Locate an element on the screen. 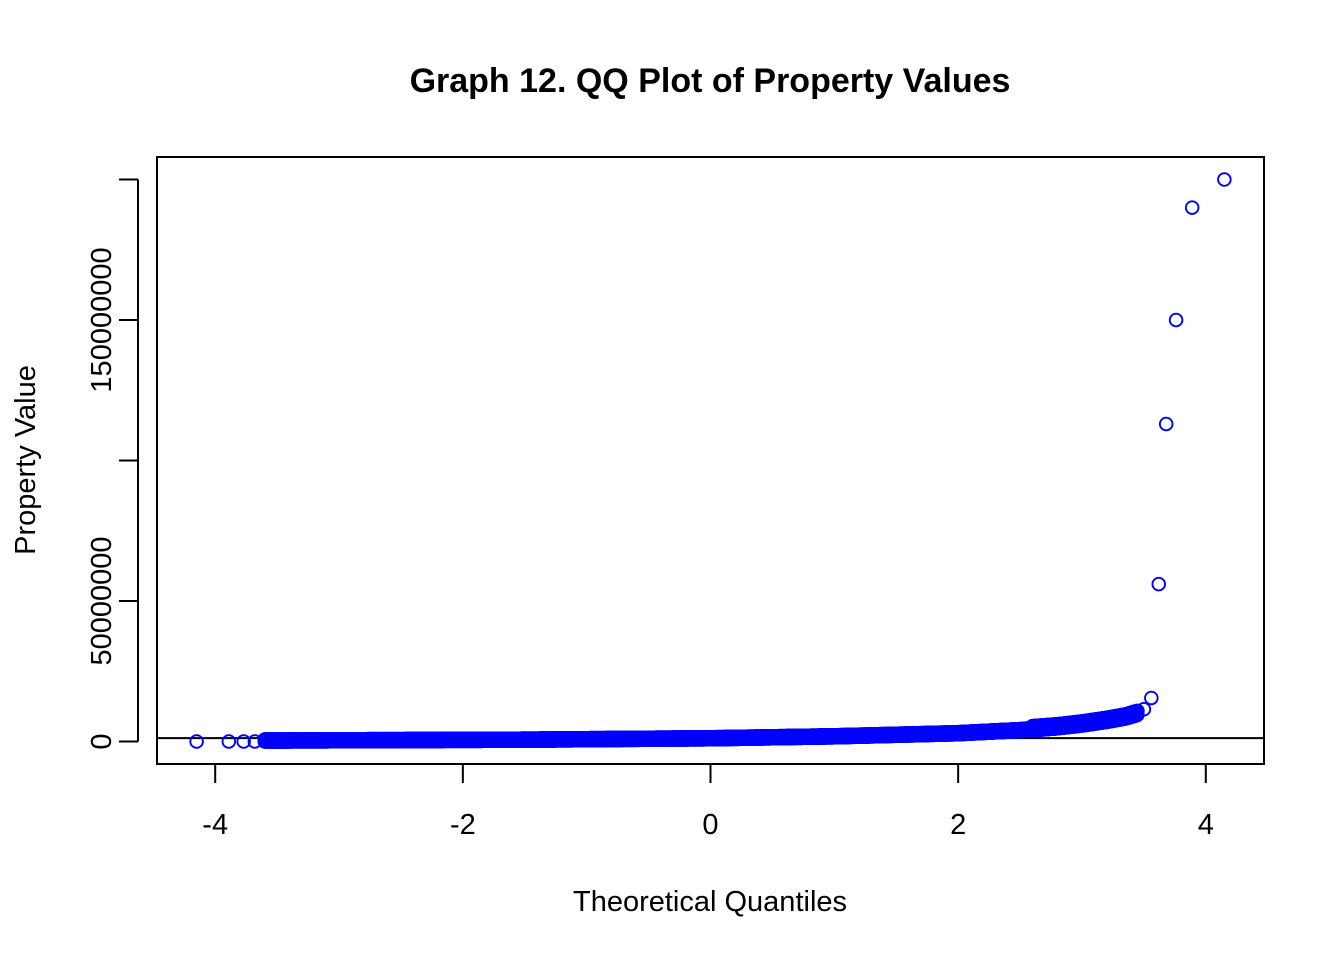 The height and width of the screenshot is (960, 1344). y-axis-label: Property Value is located at coordinates (26, 460).